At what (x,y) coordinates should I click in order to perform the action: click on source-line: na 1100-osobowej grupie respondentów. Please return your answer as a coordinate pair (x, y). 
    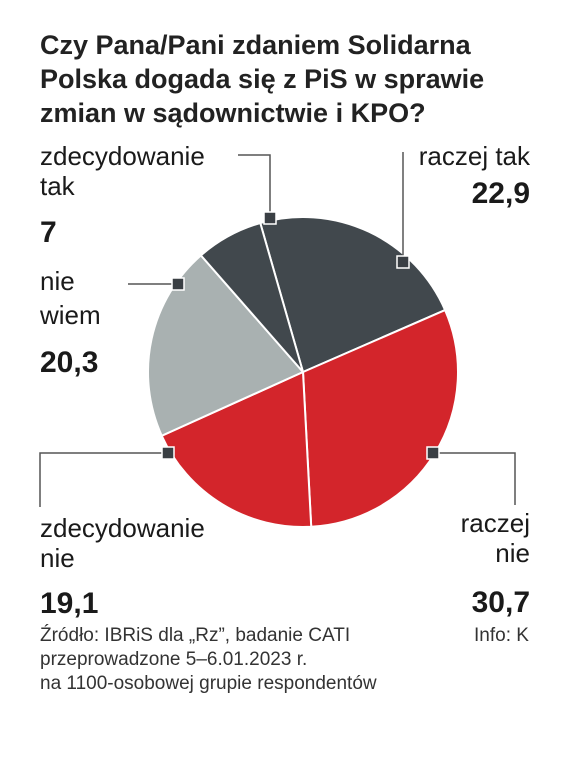
    Looking at the image, I should click on (208, 683).